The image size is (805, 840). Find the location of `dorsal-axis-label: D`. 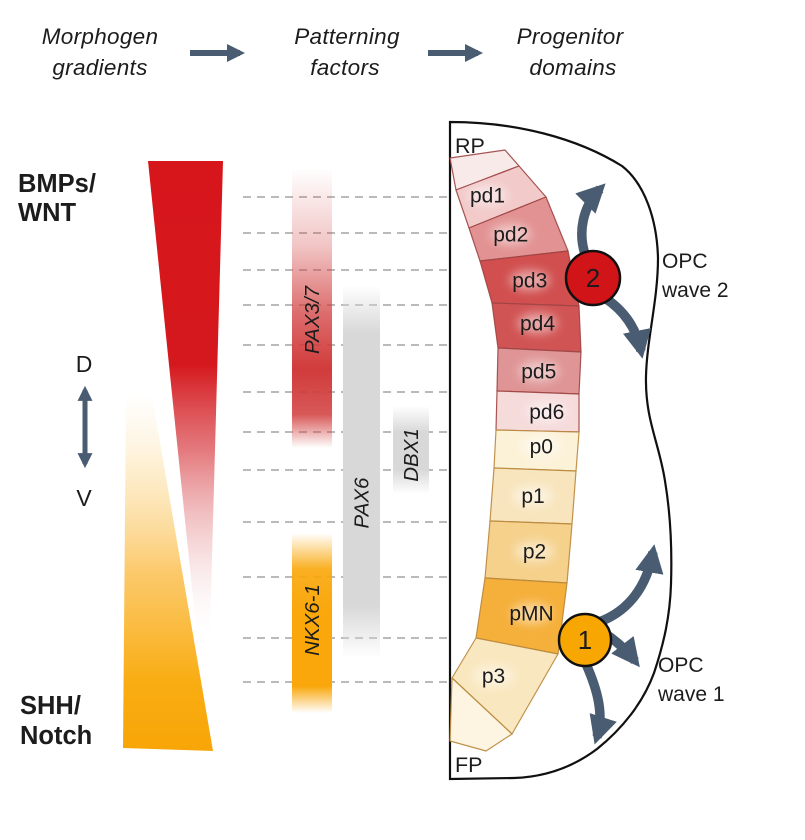

dorsal-axis-label: D is located at coordinates (84, 364).